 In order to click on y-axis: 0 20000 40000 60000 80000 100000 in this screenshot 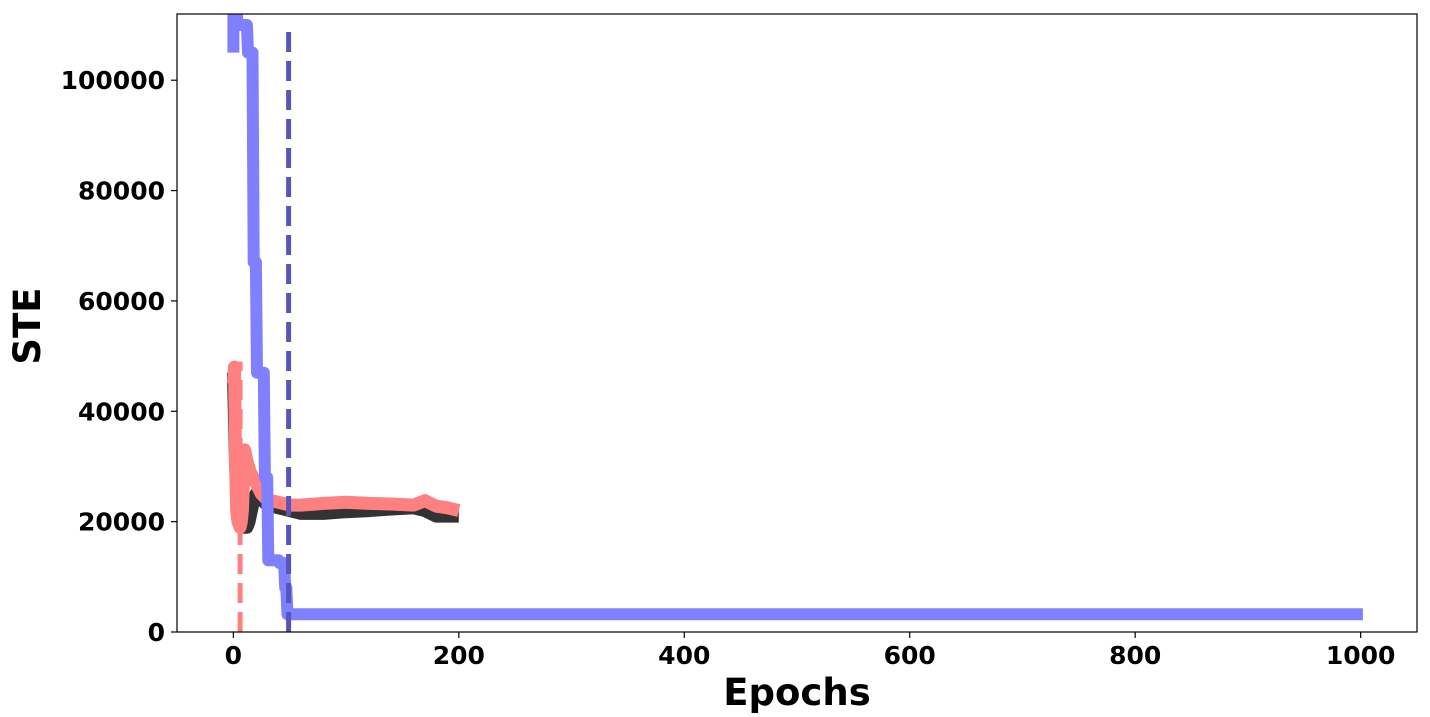, I will do `click(119, 356)`.